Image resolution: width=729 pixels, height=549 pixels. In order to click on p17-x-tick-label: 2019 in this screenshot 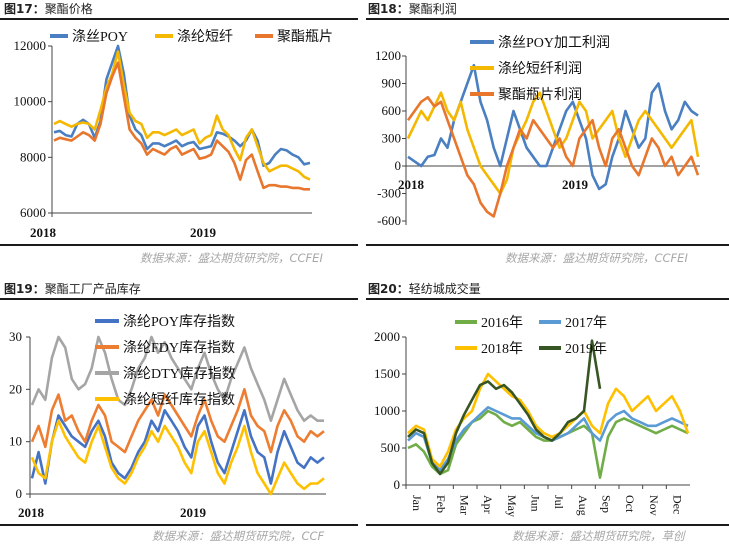, I will do `click(203, 232)`.